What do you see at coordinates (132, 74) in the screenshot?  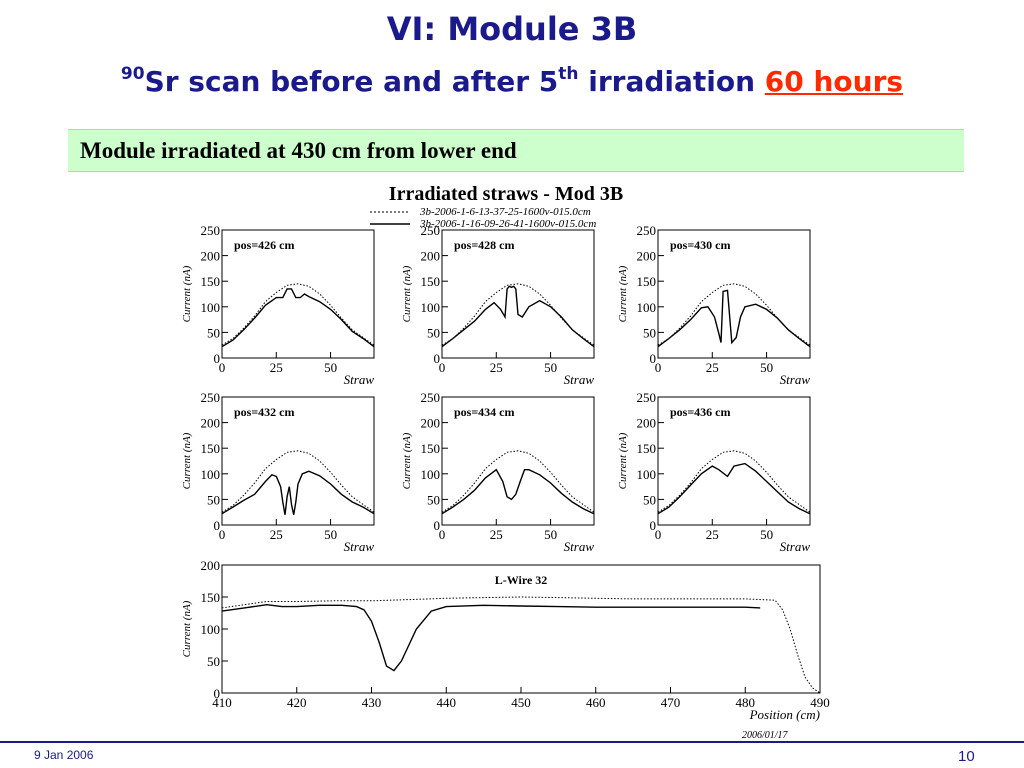 I see `isotope-mass-number: 90` at bounding box center [132, 74].